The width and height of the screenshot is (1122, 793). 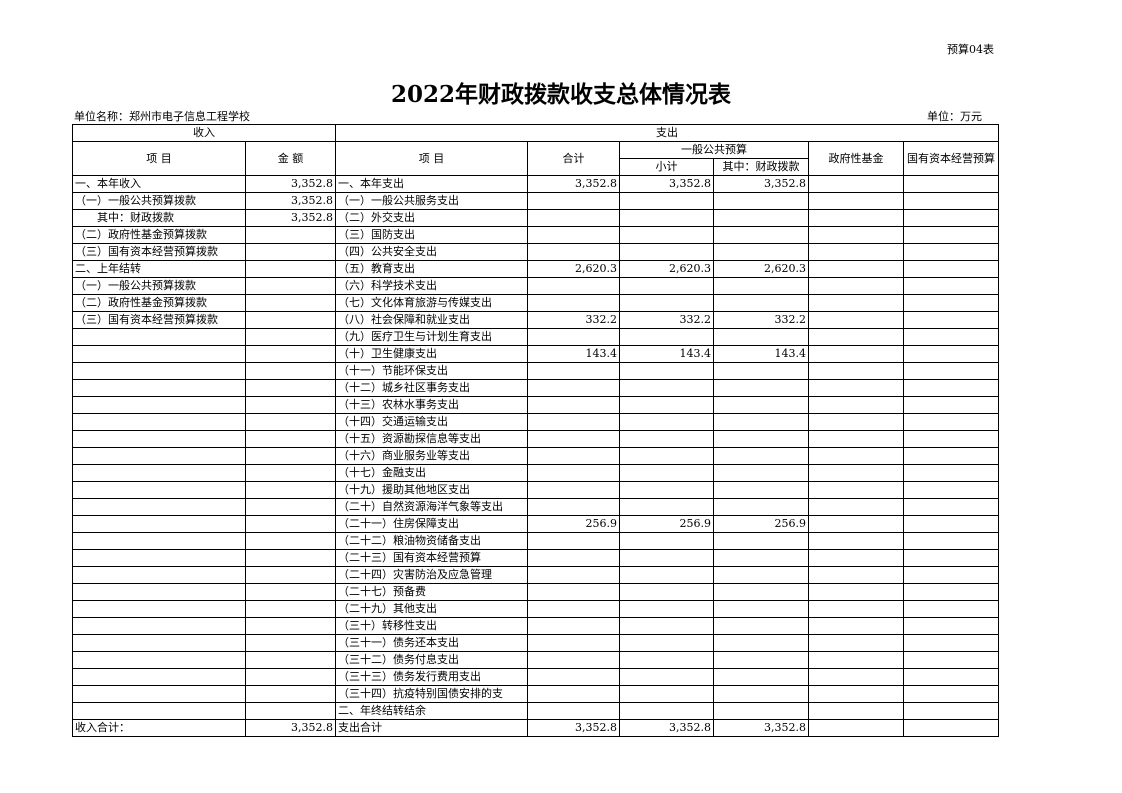 What do you see at coordinates (431, 218) in the screenshot?
I see `expense-item-cell: （二）外交支出` at bounding box center [431, 218].